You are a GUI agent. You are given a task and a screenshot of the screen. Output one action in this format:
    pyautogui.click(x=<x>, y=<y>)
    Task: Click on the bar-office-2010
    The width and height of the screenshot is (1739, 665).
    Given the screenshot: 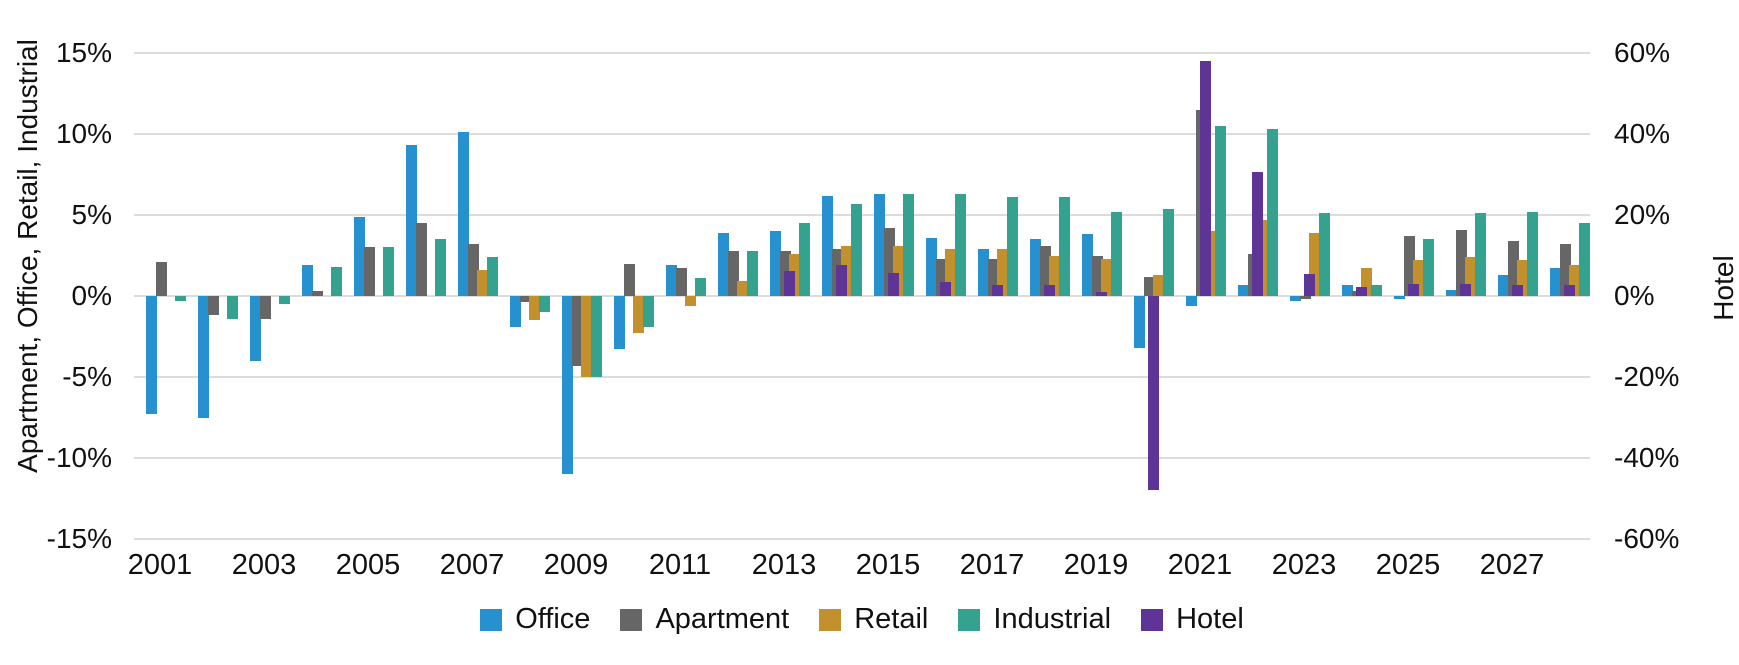 What is the action you would take?
    pyautogui.click(x=619, y=323)
    